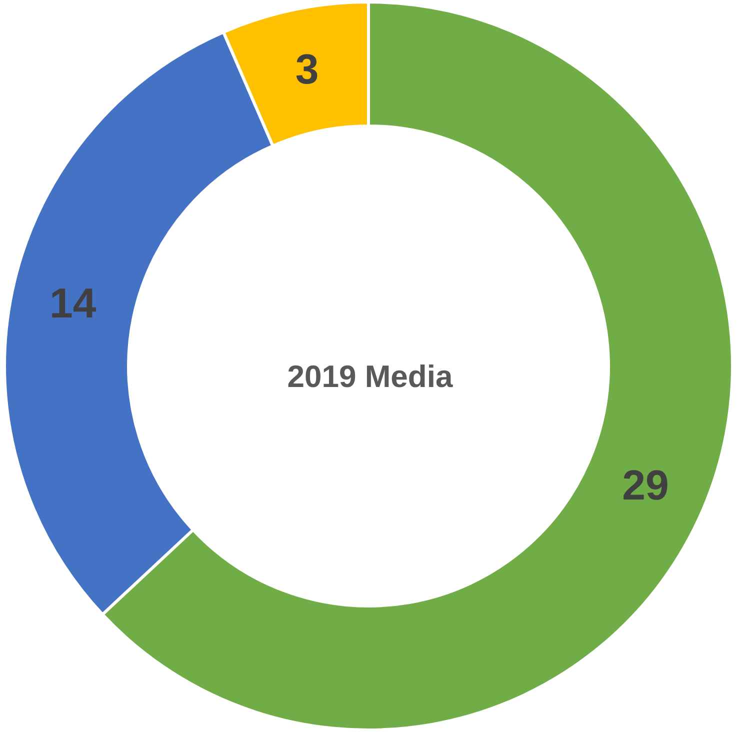 This screenshot has height=732, width=737. I want to click on data-label: 3, so click(307, 68).